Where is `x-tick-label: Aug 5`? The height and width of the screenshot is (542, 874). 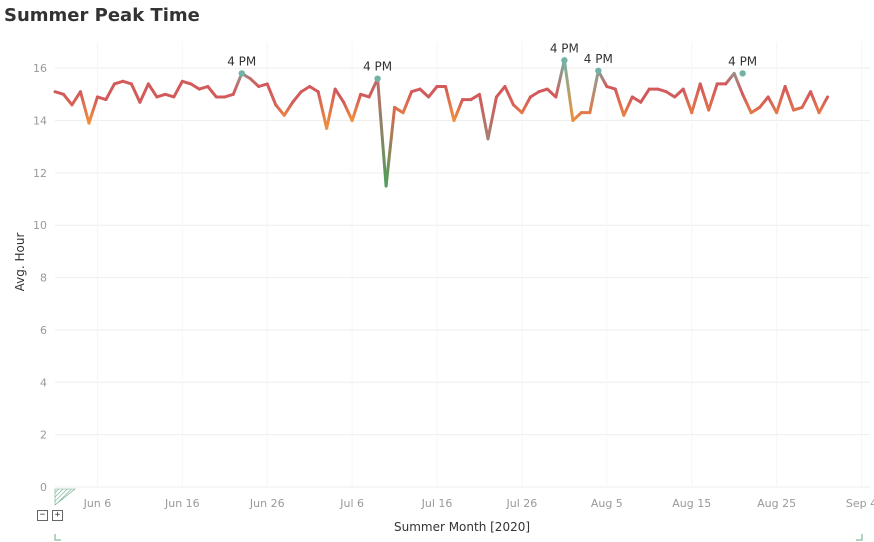
x-tick-label: Aug 5 is located at coordinates (607, 503).